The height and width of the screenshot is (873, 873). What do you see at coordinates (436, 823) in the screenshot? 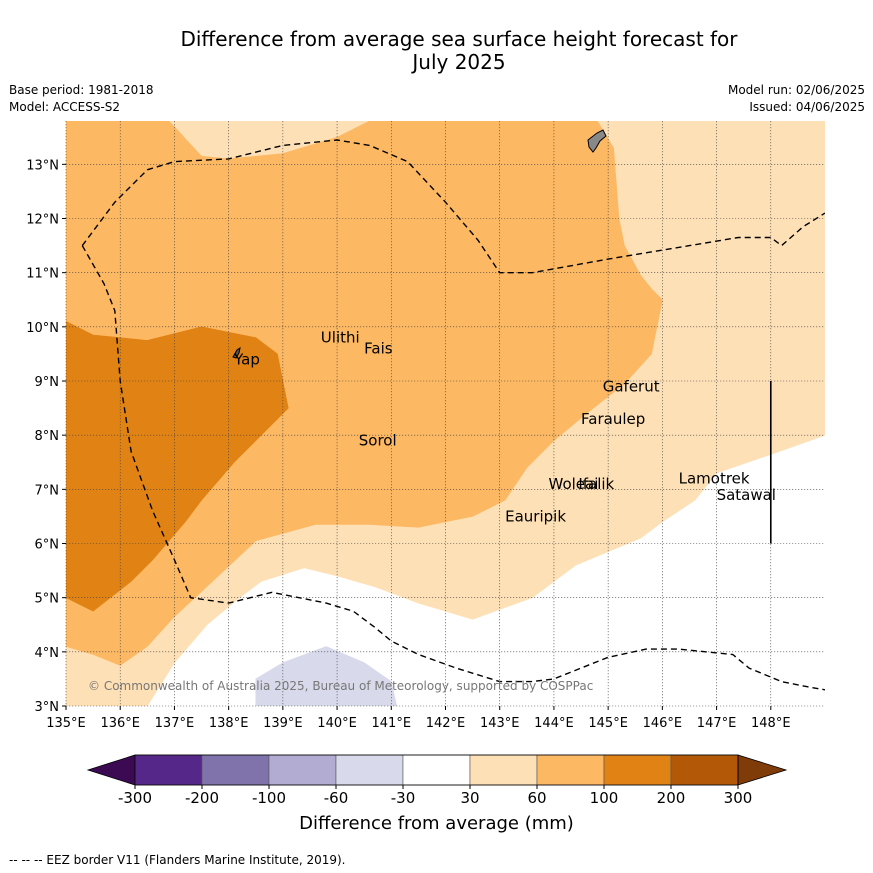
I see `colorbar-label: Difference from average (mm)` at bounding box center [436, 823].